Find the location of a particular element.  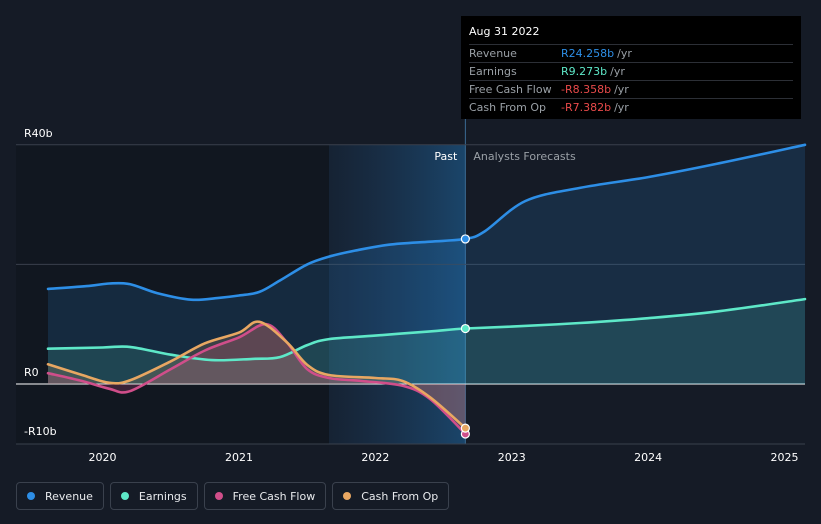

cfo-area is located at coordinates (257, 375).